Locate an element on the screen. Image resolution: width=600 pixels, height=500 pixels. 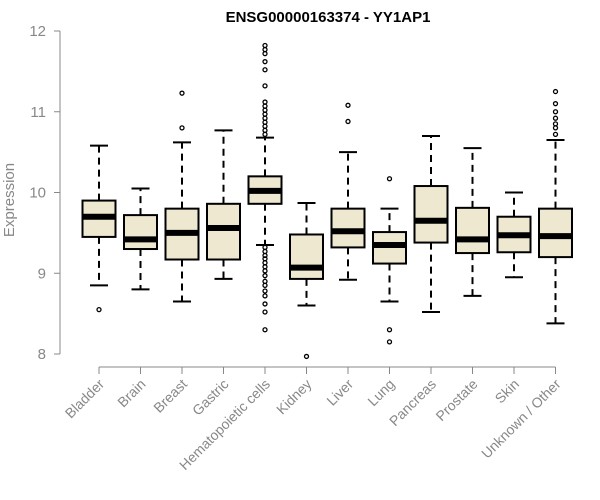
x-tick-label: Breast is located at coordinates (170, 396).